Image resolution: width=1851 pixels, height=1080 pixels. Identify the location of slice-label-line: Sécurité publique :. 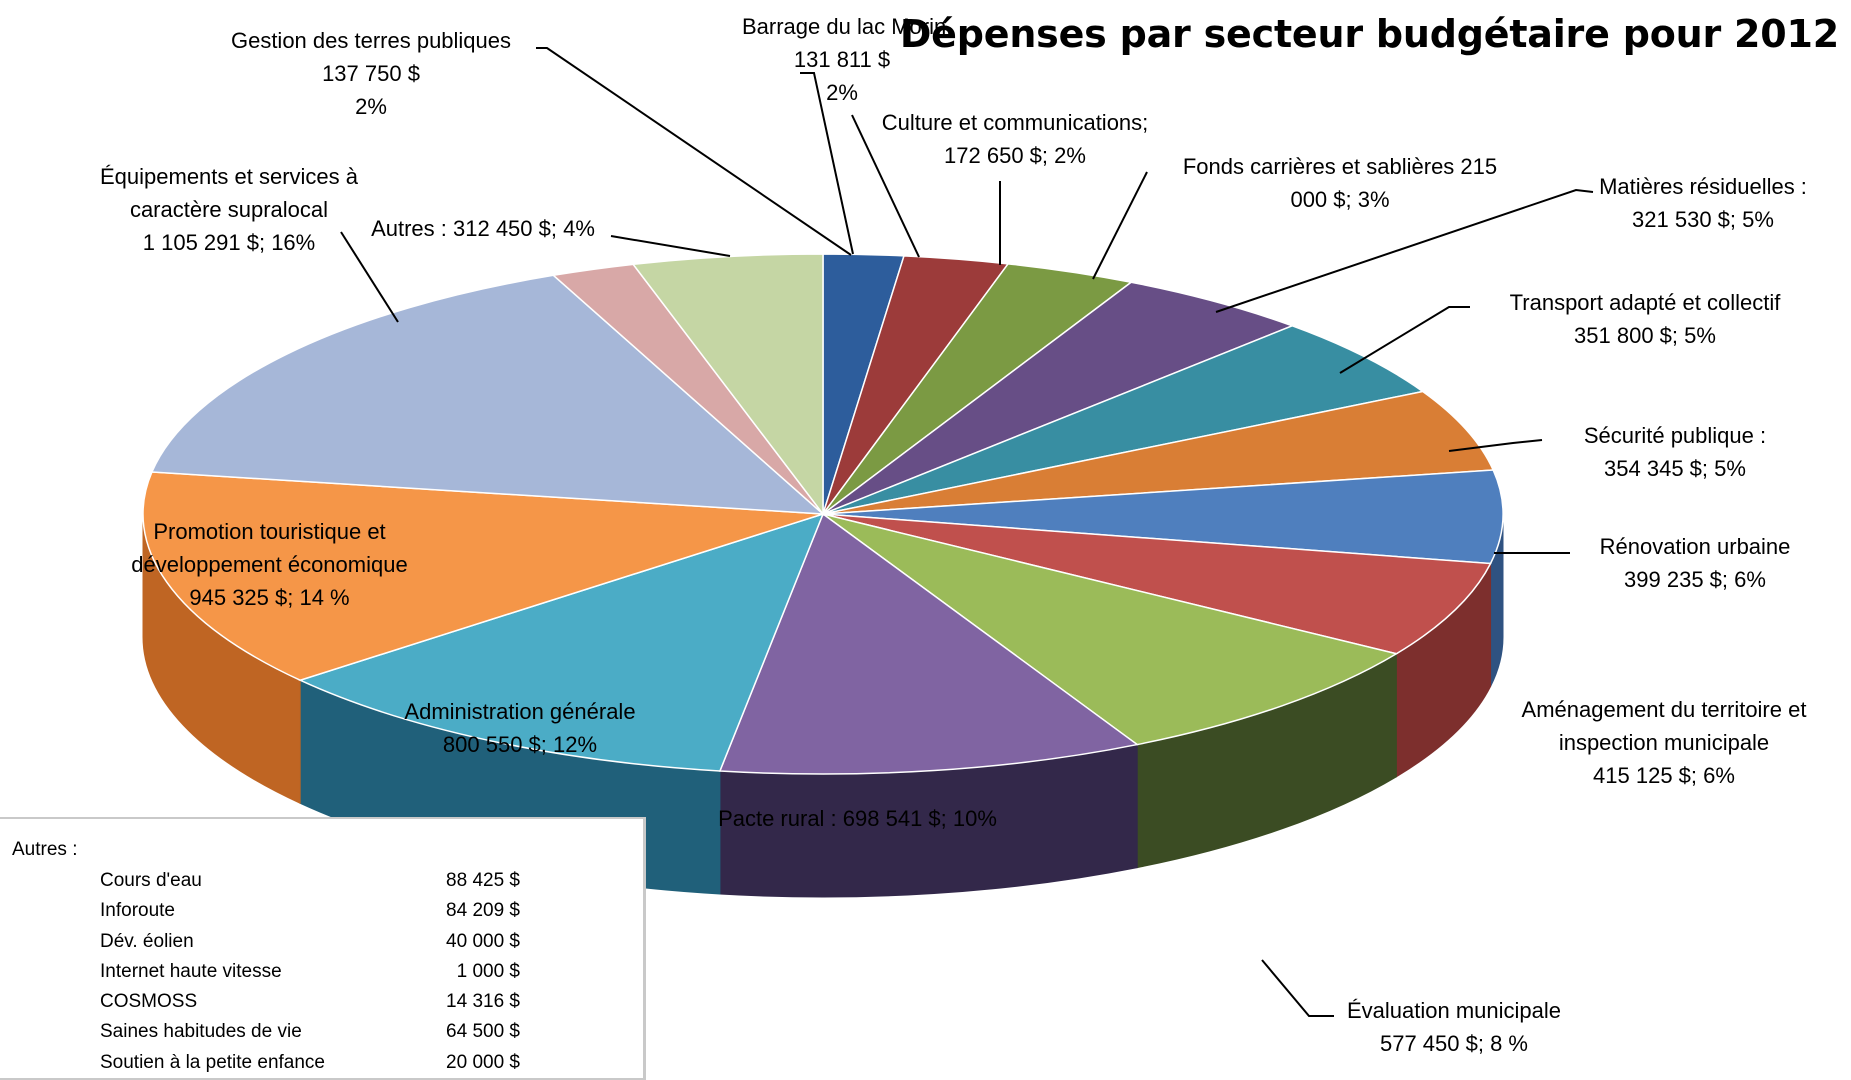
(1675, 435).